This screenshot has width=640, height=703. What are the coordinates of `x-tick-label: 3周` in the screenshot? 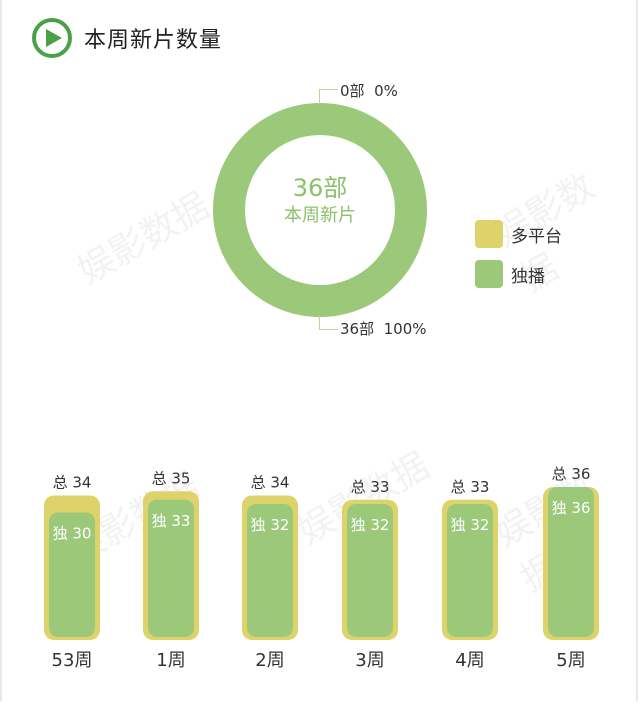 It's located at (369, 660).